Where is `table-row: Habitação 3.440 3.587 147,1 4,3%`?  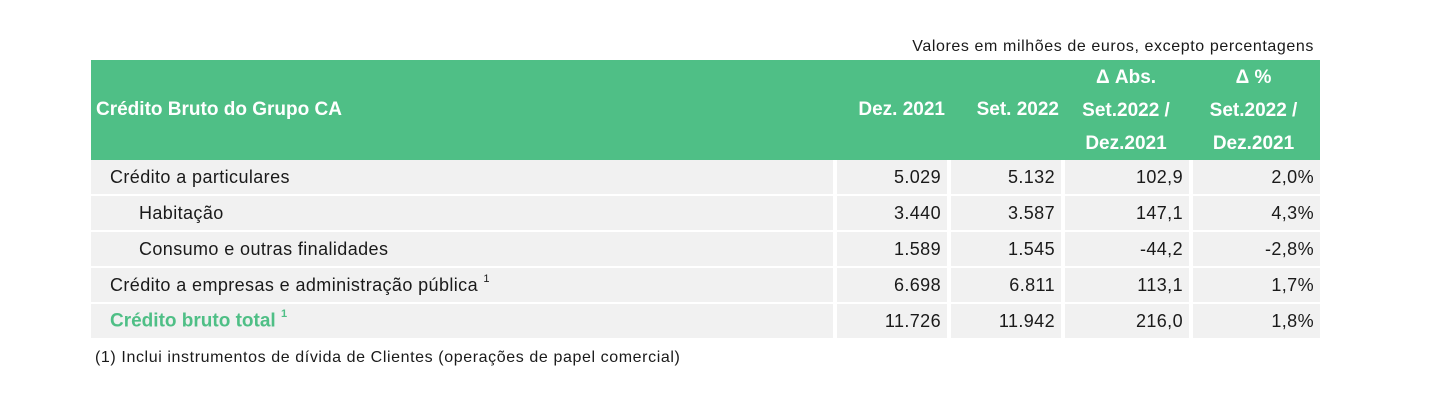 table-row: Habitação 3.440 3.587 147,1 4,3% is located at coordinates (705, 214).